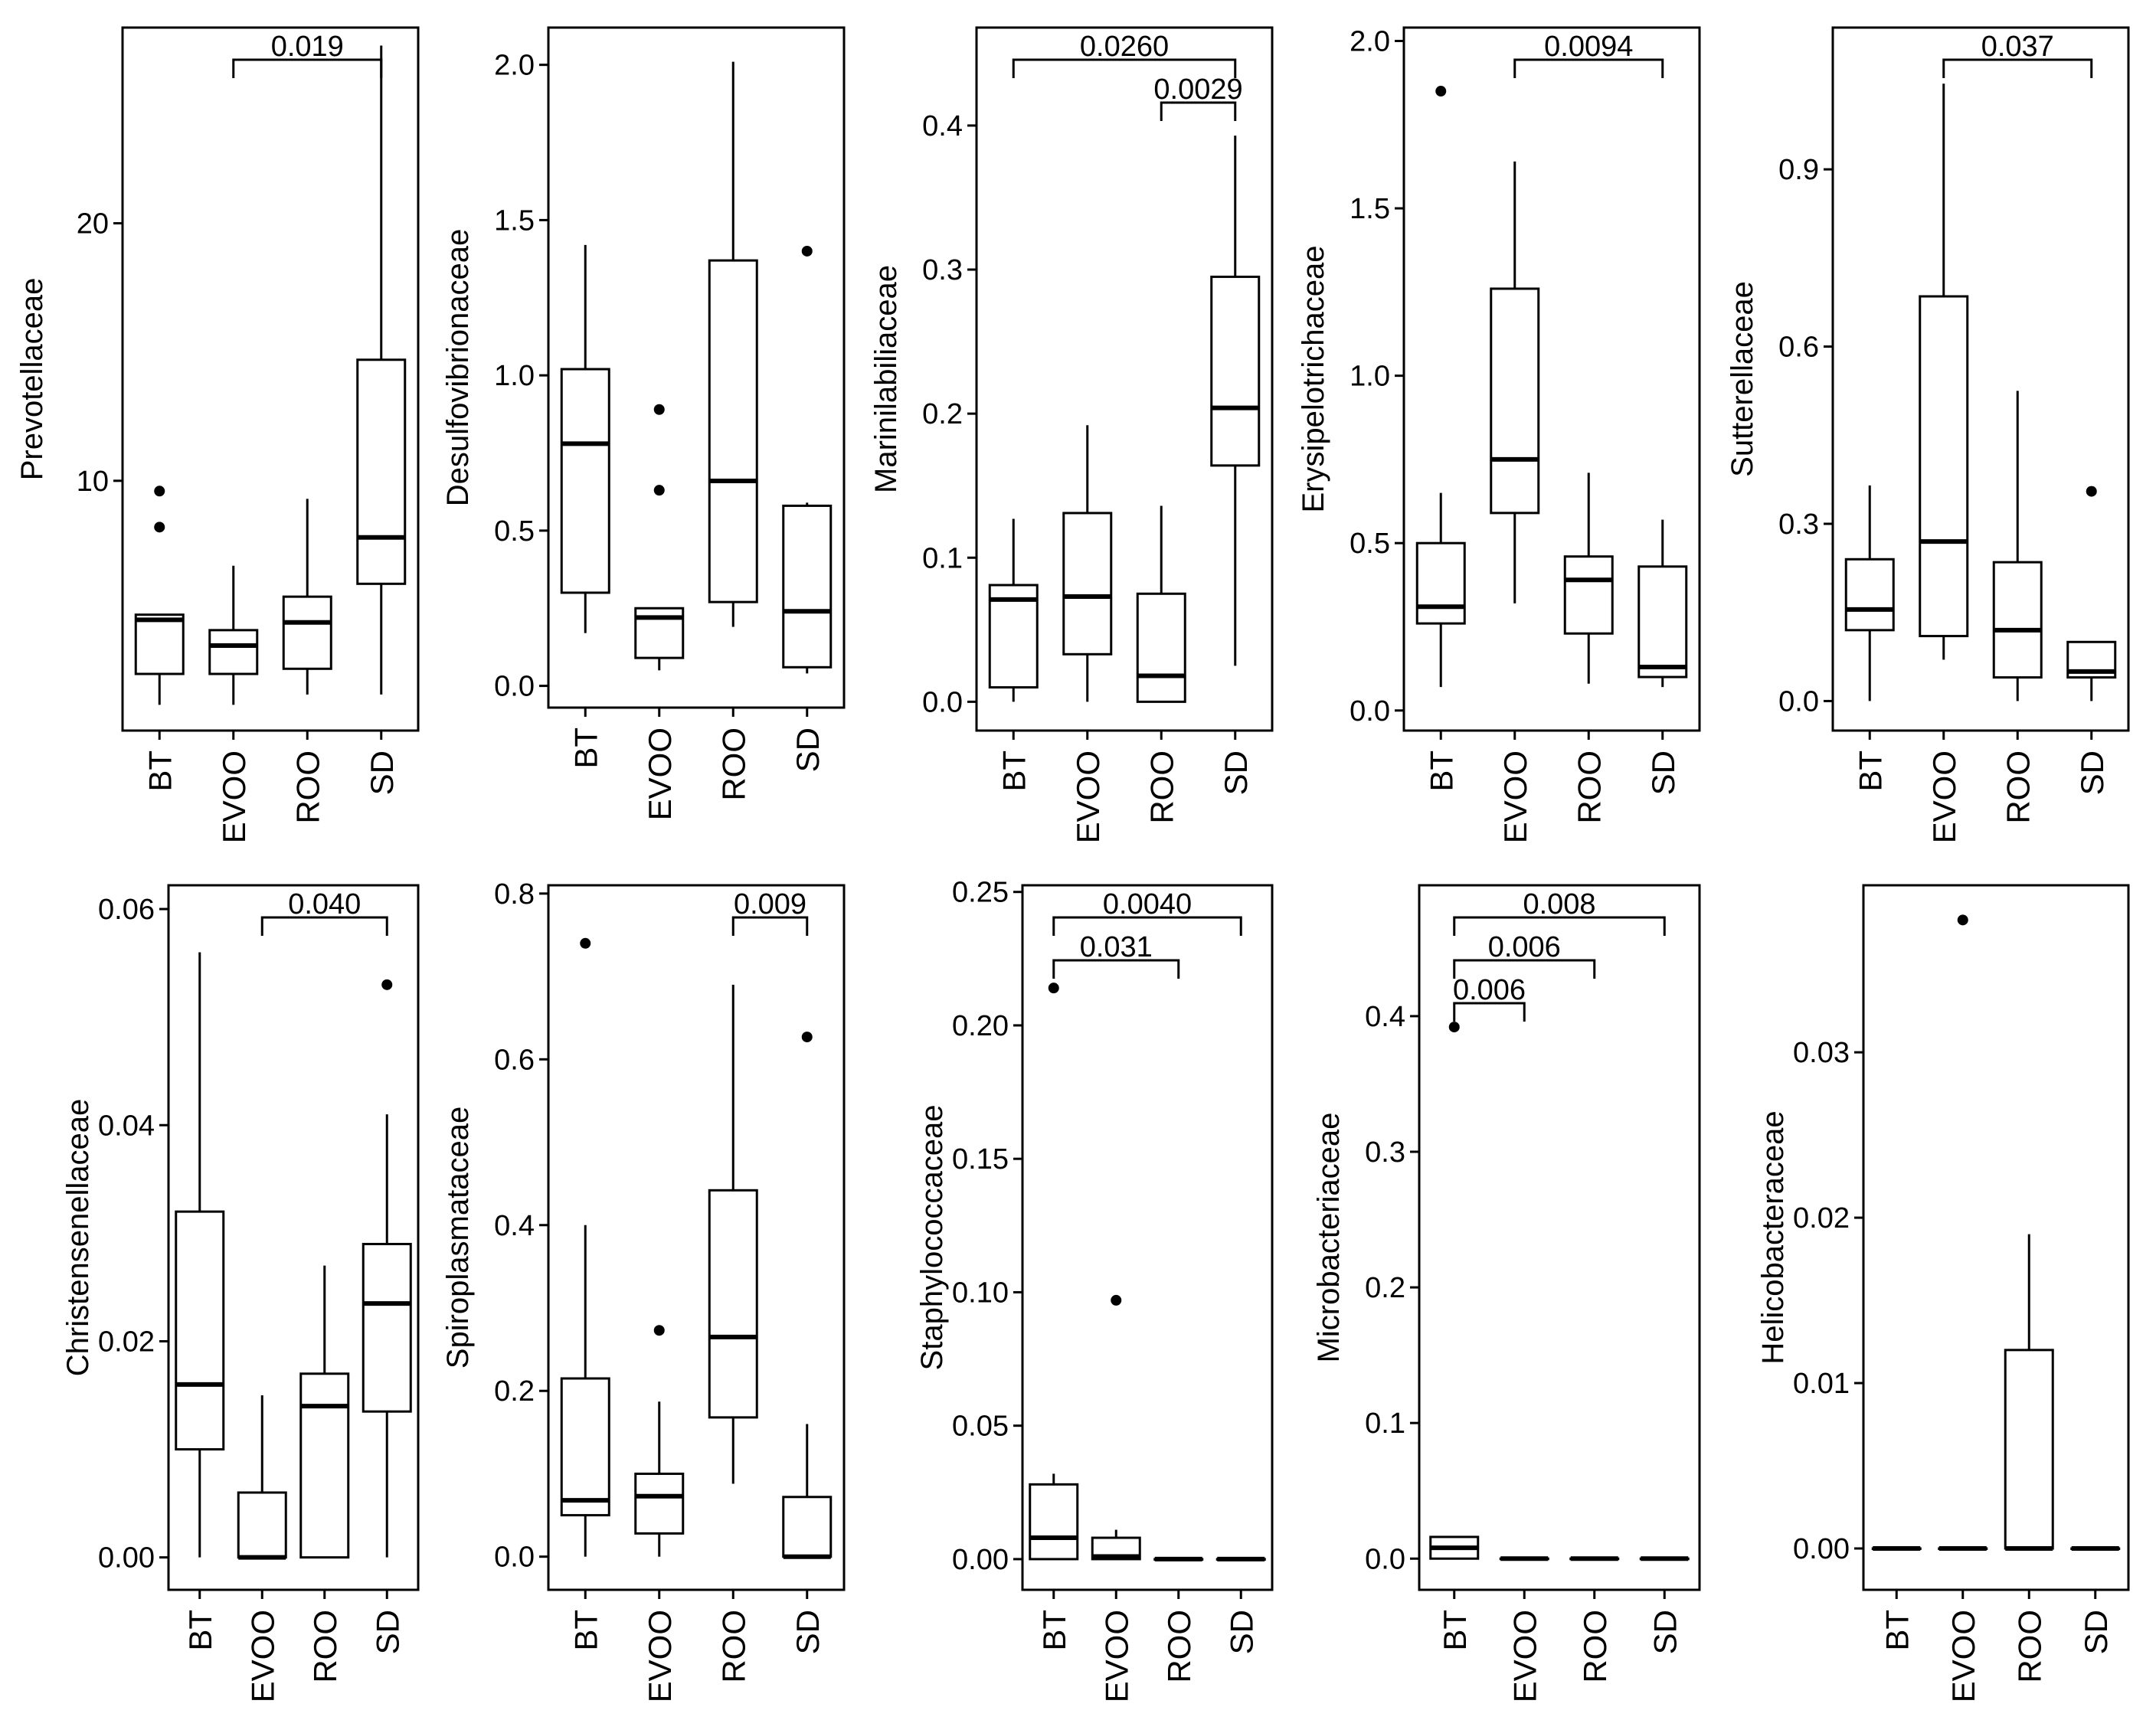  Describe the element at coordinates (1799, 170) in the screenshot. I see `y-tick-label: 0.9` at that location.